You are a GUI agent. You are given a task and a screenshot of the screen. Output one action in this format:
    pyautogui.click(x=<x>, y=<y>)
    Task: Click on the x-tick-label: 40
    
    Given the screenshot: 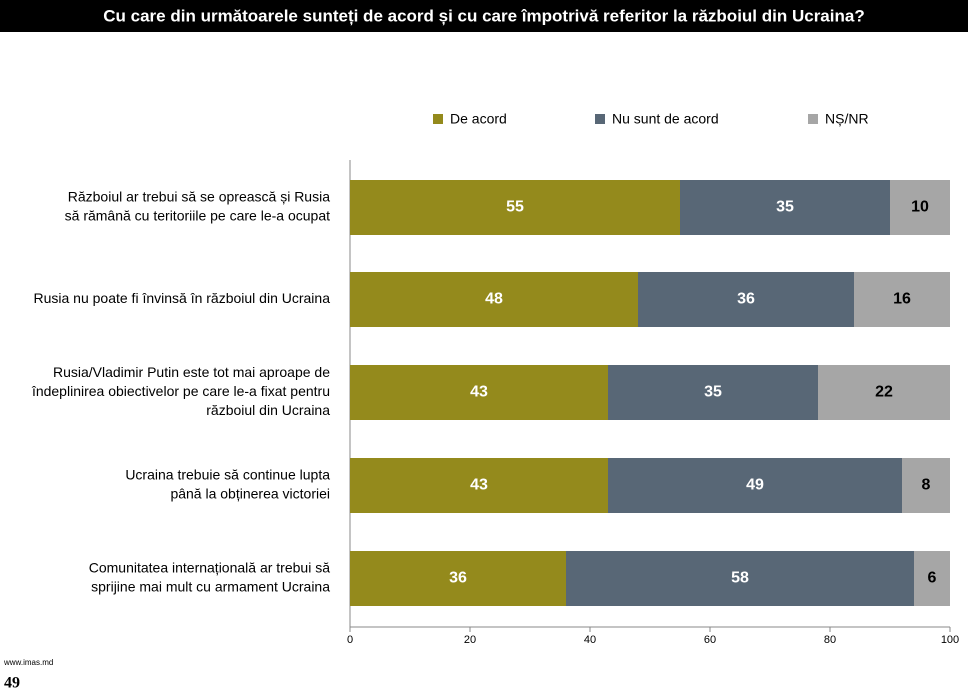 What is the action you would take?
    pyautogui.click(x=590, y=640)
    